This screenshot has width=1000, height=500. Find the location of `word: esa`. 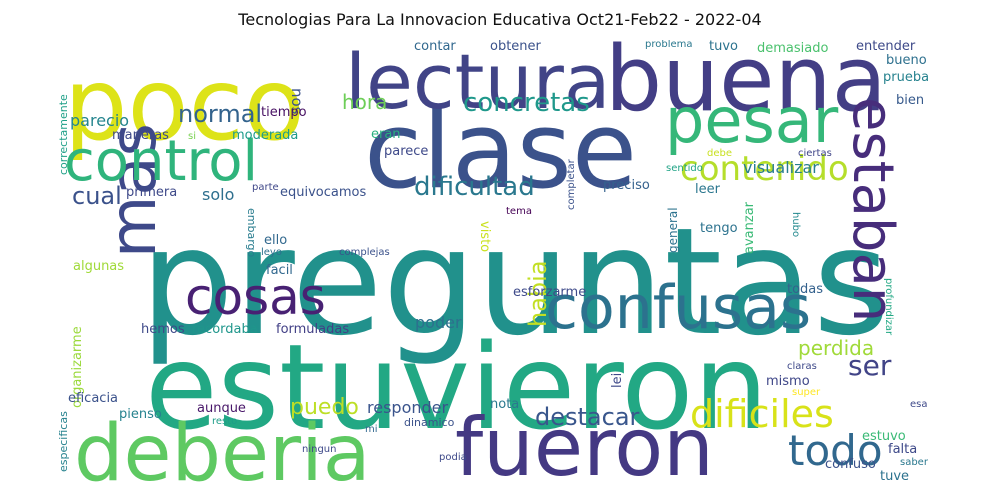

word: esa is located at coordinates (919, 404).